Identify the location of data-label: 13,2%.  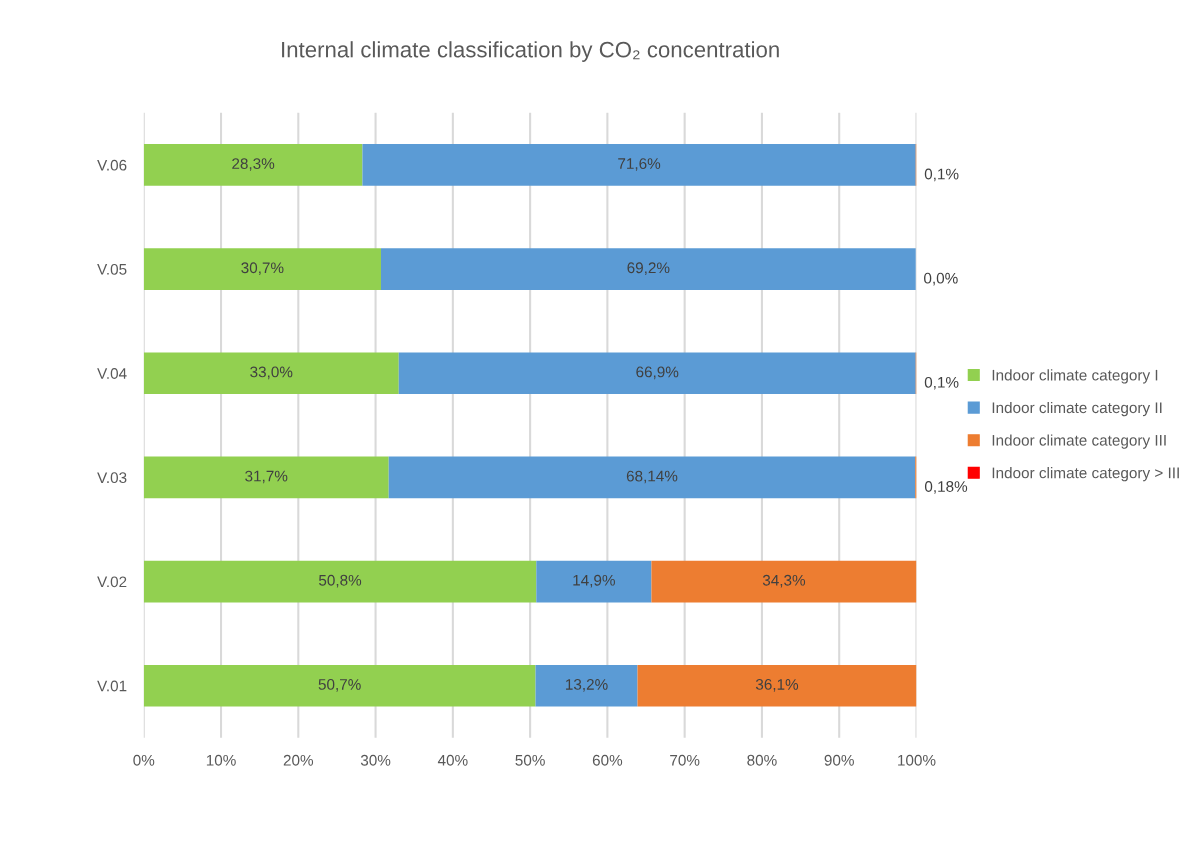
(587, 685).